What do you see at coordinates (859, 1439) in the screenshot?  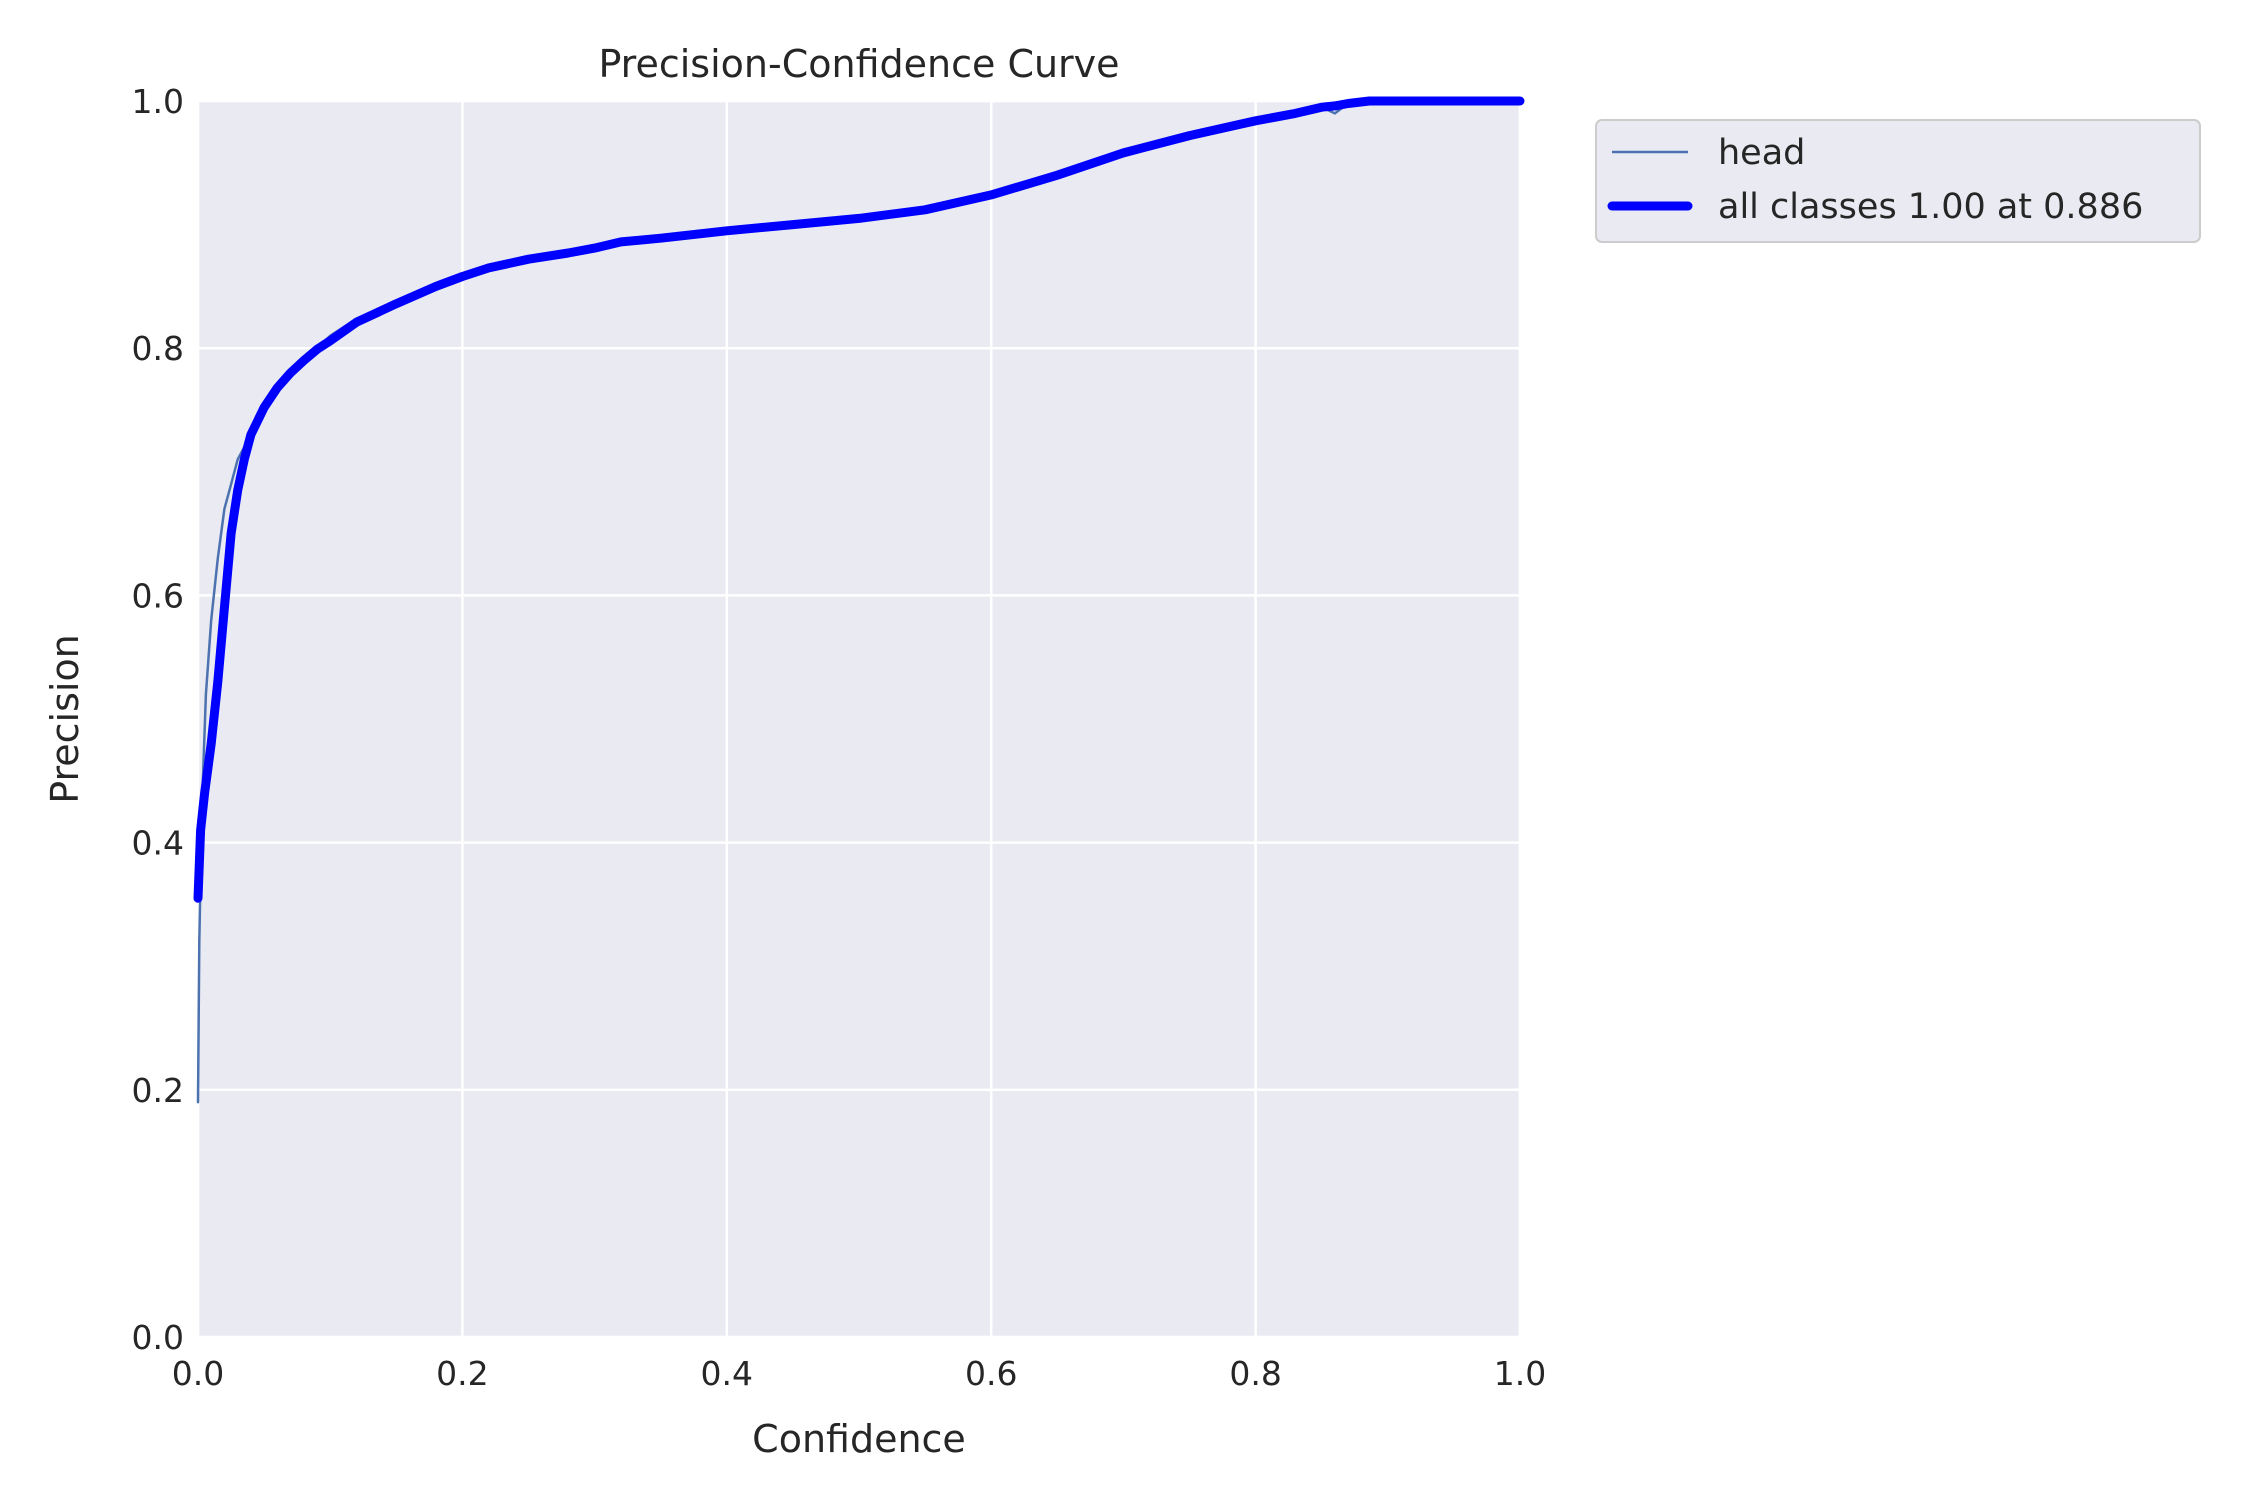 I see `x-axis-label: Confidence` at bounding box center [859, 1439].